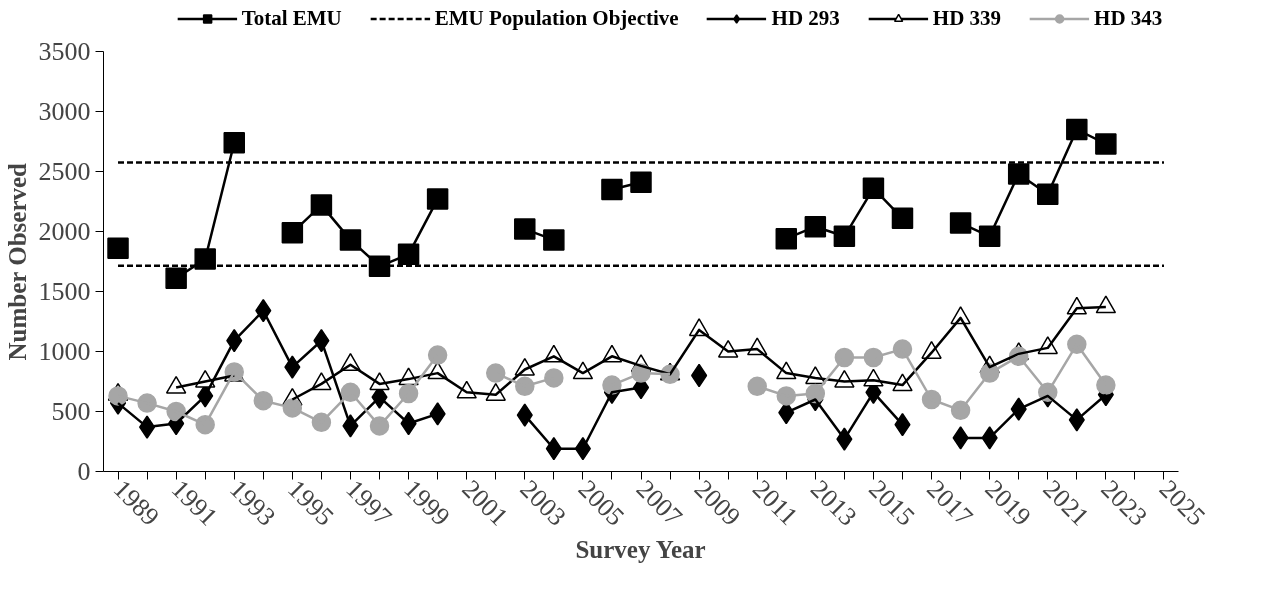  I want to click on x-tick-label: 2009, so click(717, 503).